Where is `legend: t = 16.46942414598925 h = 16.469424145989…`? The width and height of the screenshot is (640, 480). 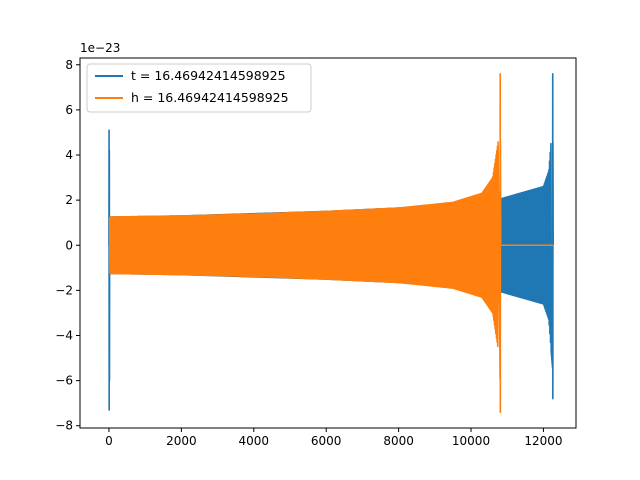 legend: t = 16.46942414598925 h = 16.469424145989… is located at coordinates (199, 88).